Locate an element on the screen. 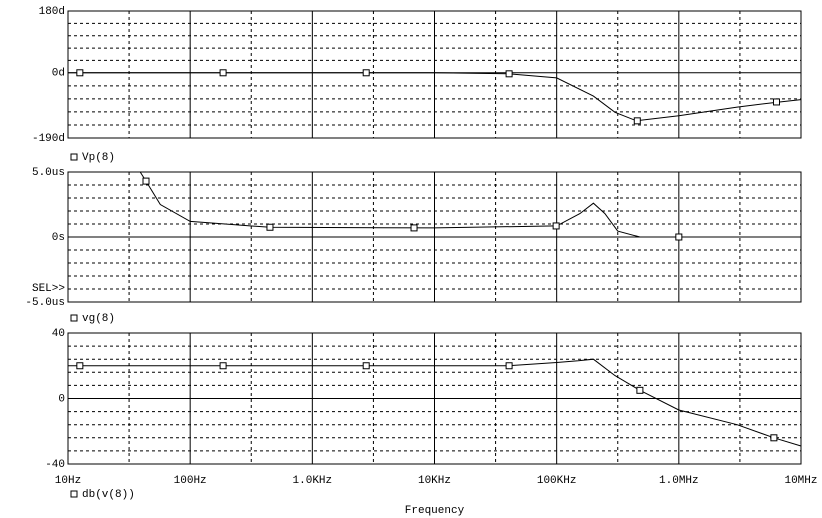 The image size is (822, 518). y-tick-label: 5.0us is located at coordinates (48, 173).